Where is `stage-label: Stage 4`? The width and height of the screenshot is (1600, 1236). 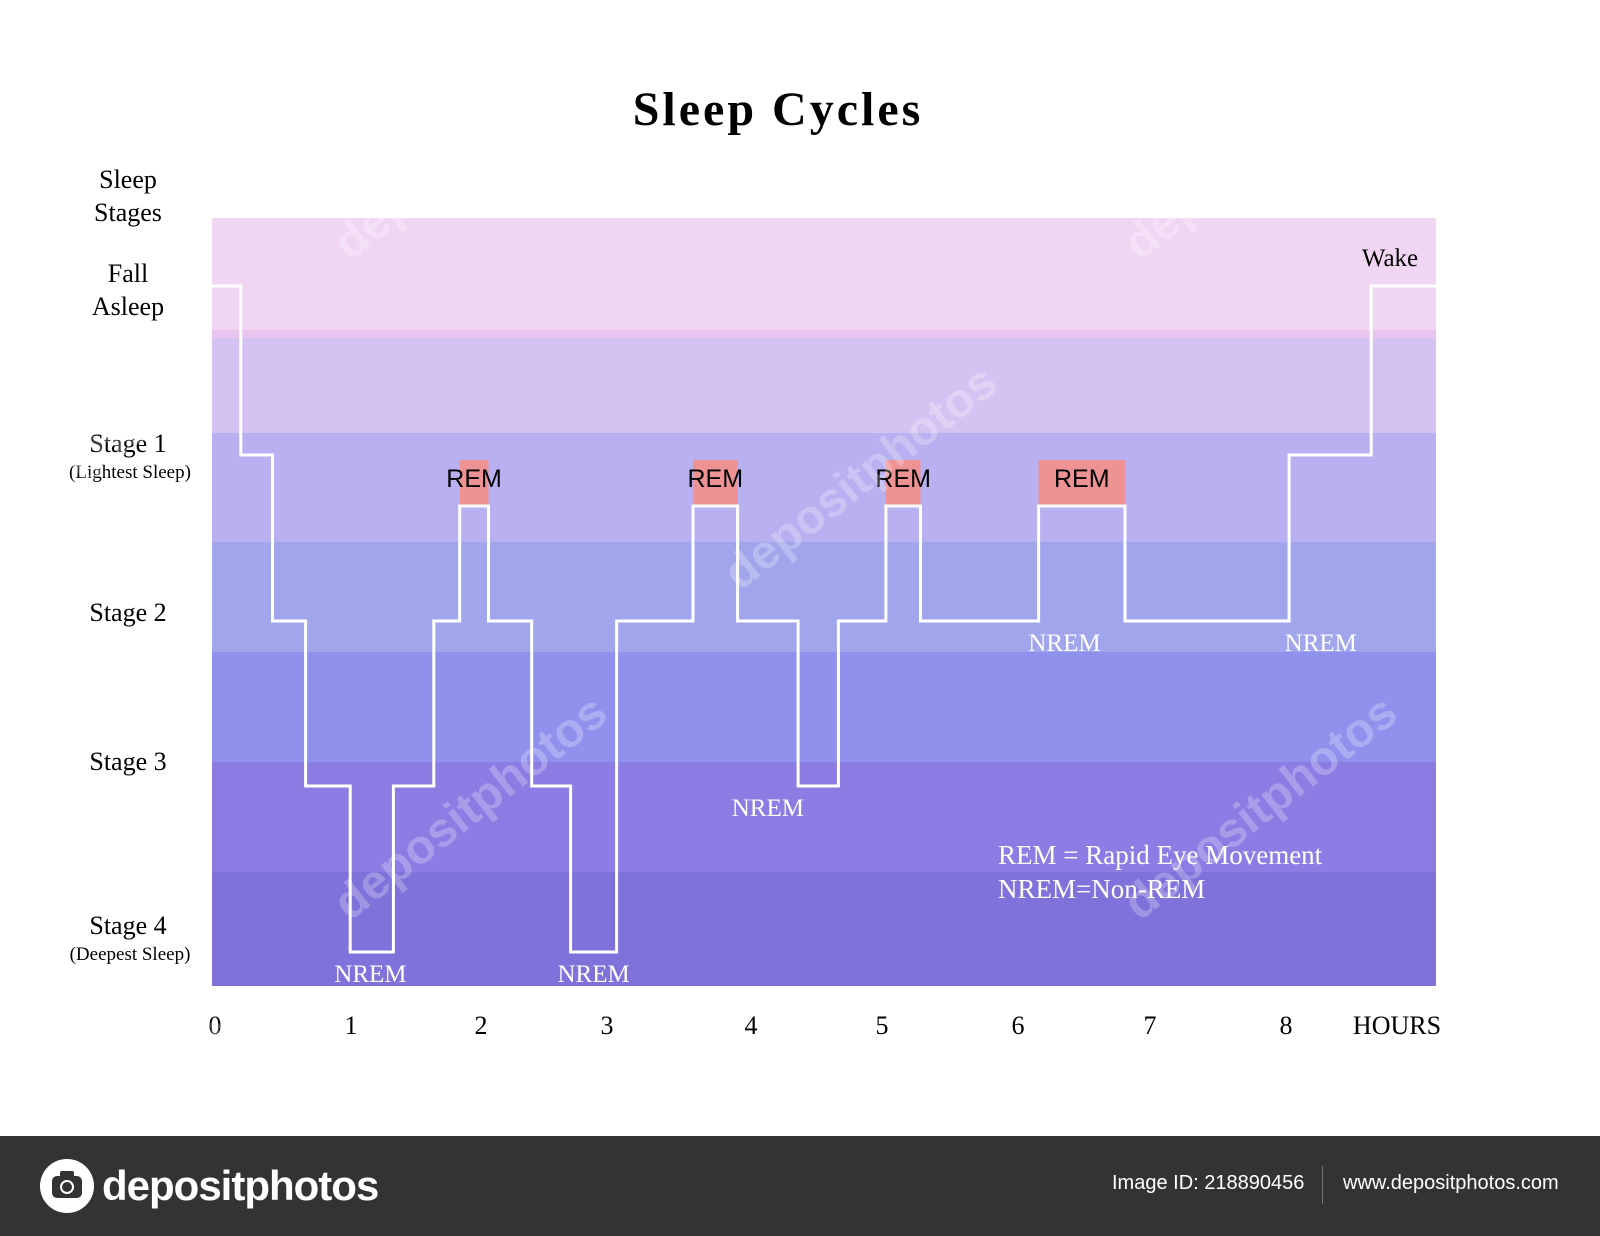 stage-label: Stage 4 is located at coordinates (127, 925).